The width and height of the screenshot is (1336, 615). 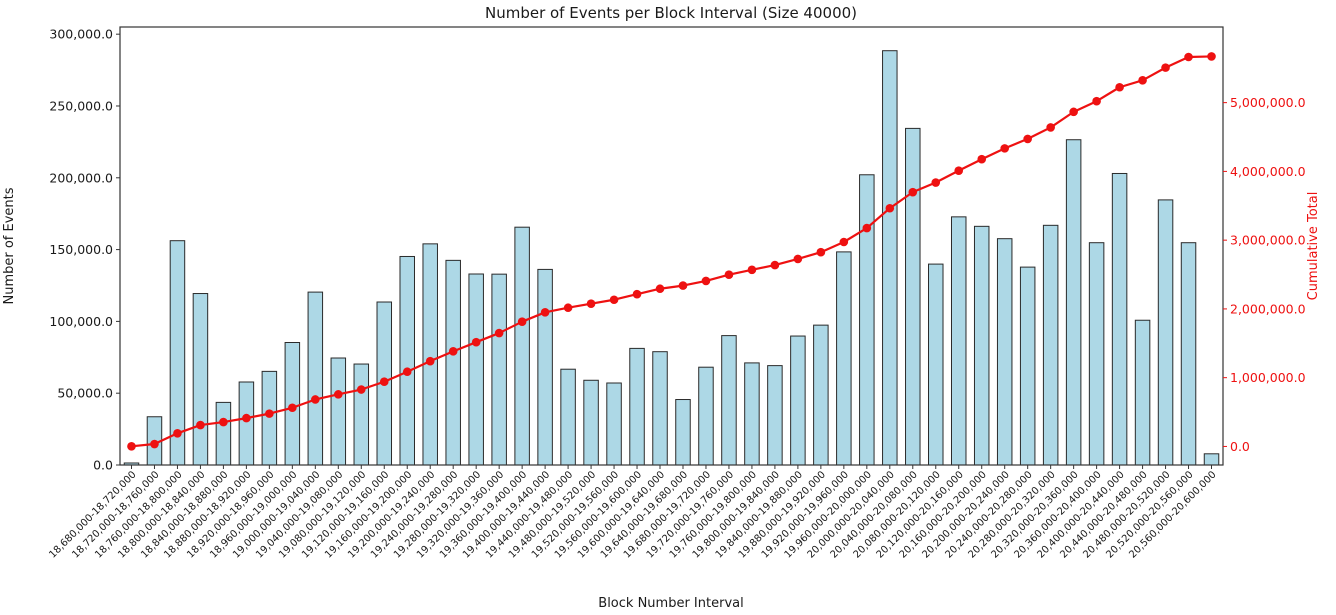 What do you see at coordinates (1240, 446) in the screenshot?
I see `y2-tick-label: 0.0` at bounding box center [1240, 446].